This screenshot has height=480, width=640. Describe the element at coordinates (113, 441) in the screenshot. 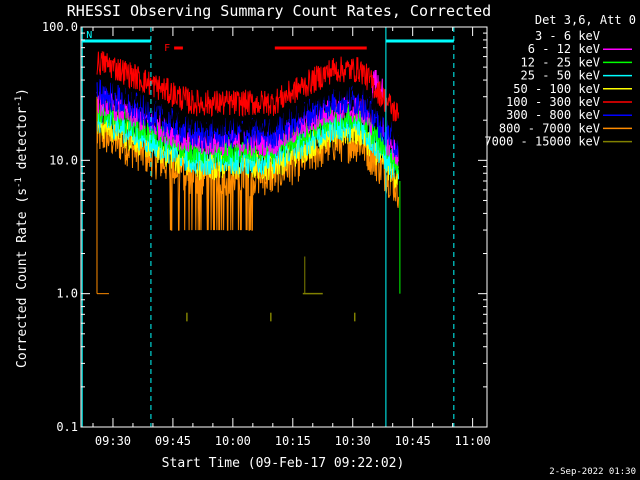

I see `x-tick-label-0: 09:30` at that location.